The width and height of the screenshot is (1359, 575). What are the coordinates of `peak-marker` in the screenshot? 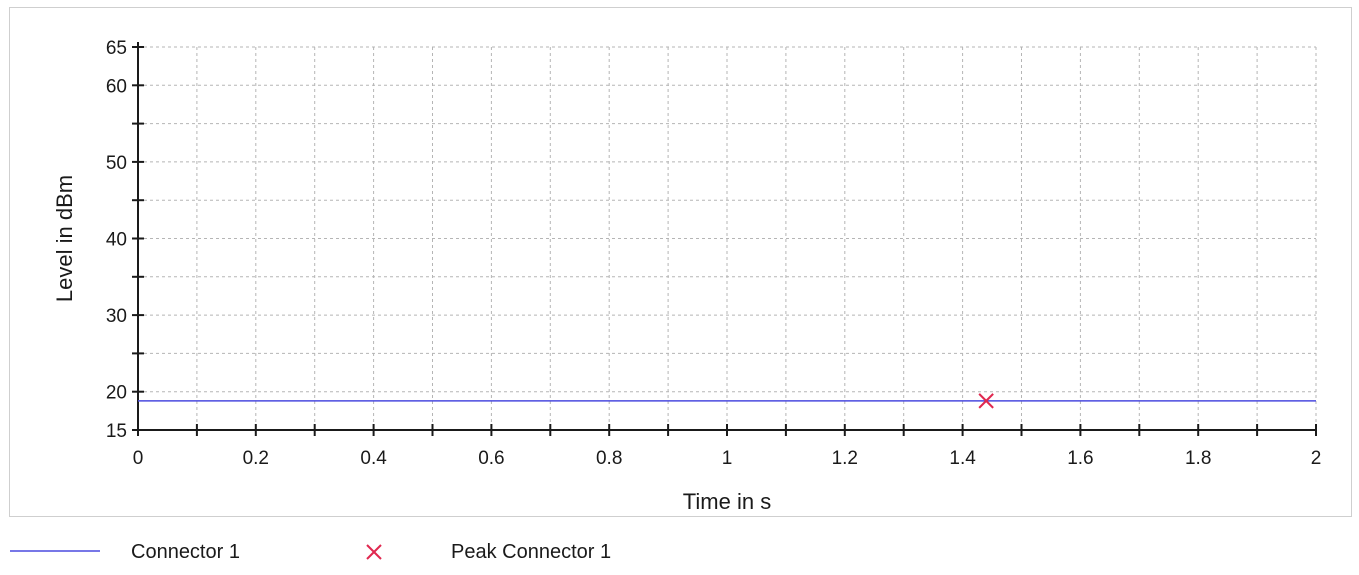 It's located at (986, 401).